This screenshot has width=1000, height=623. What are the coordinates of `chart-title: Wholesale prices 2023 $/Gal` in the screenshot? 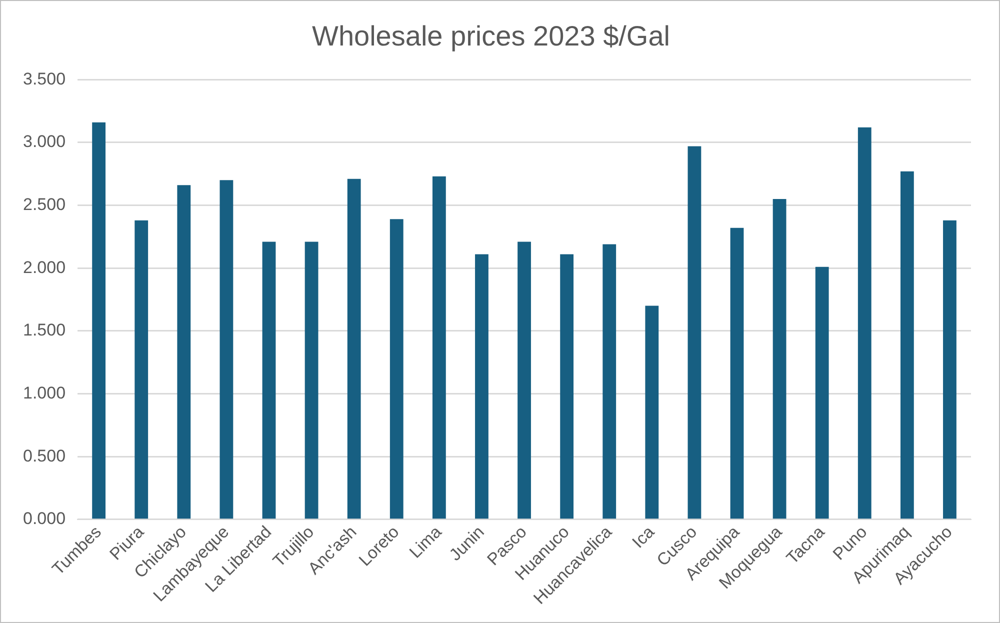 It's located at (491, 36).